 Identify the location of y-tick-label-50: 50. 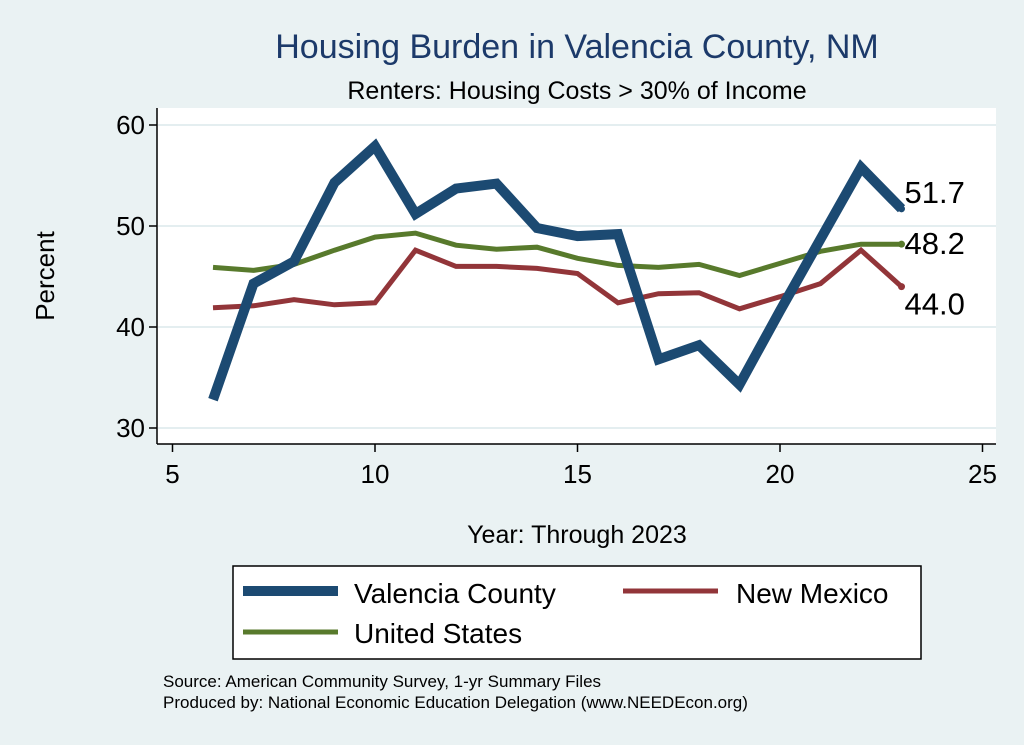
(130, 226).